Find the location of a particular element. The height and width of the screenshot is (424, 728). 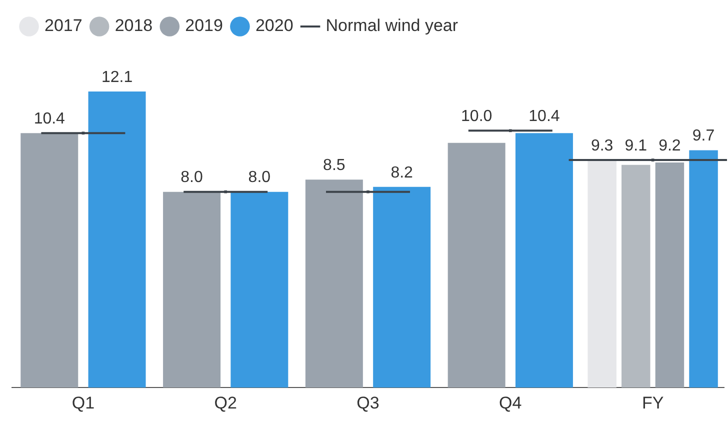

data-label: 10.0 is located at coordinates (476, 117).